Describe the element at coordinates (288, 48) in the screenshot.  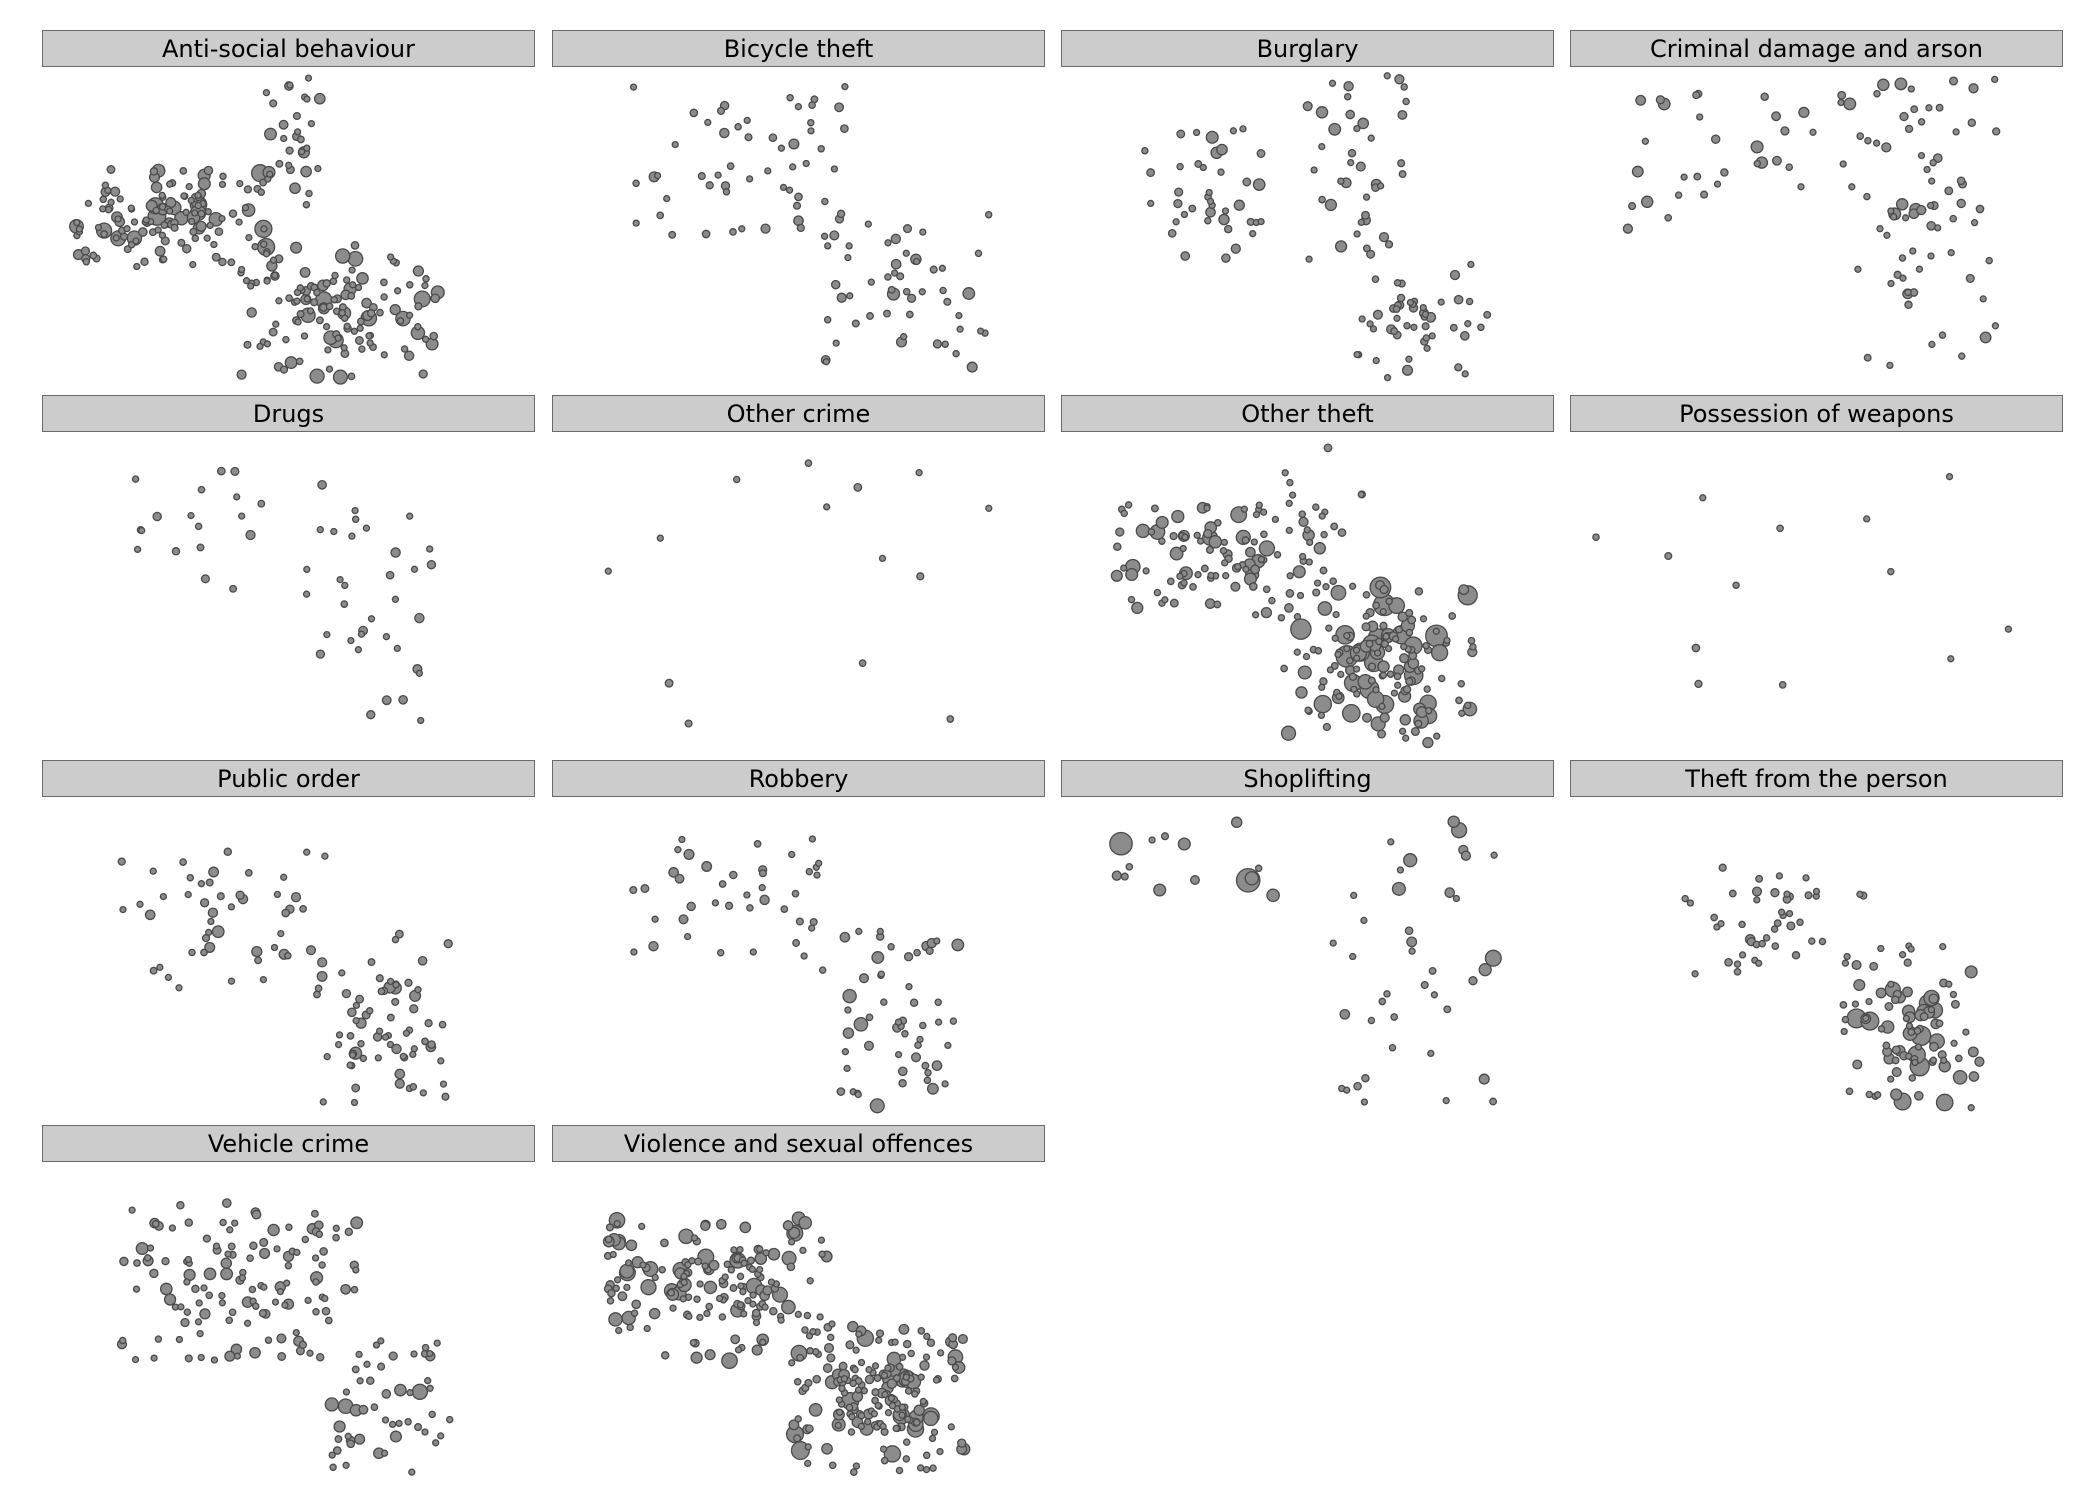
I see `facet-strip: Anti-social behaviour` at that location.